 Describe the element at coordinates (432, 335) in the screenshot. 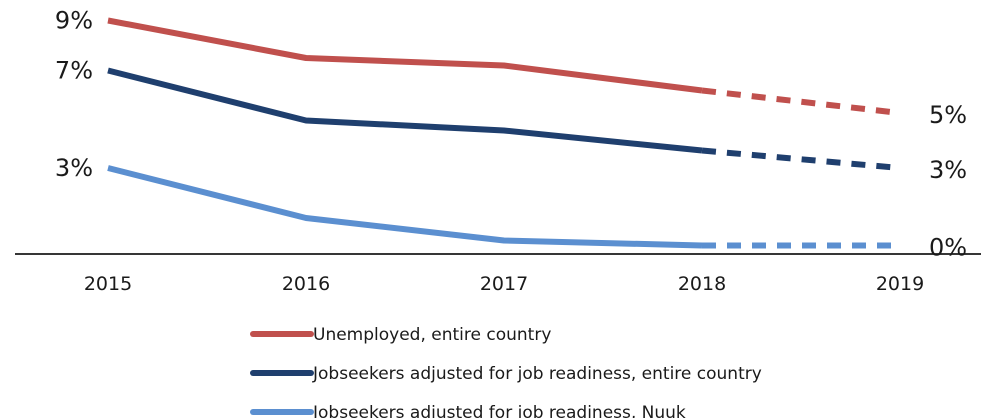

I see `legend-label-0: Unemployed, entire country` at that location.